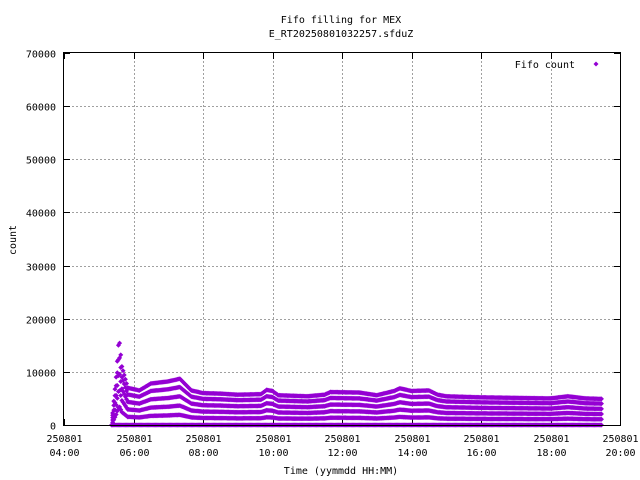  What do you see at coordinates (620, 453) in the screenshot?
I see `x-tick-label-time: 20:00` at bounding box center [620, 453].